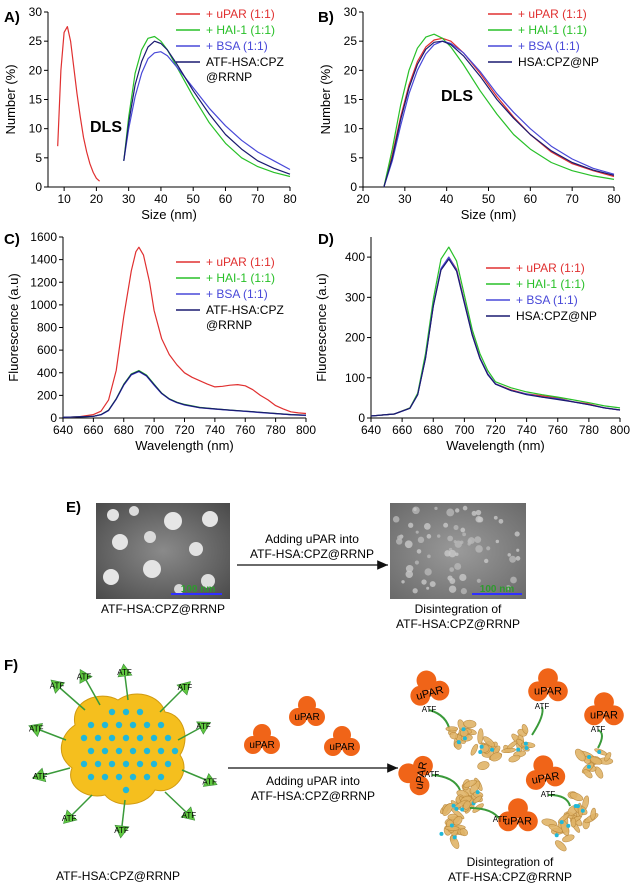  What do you see at coordinates (572, 199) in the screenshot?
I see `x-tick-label-b: 70` at bounding box center [572, 199].